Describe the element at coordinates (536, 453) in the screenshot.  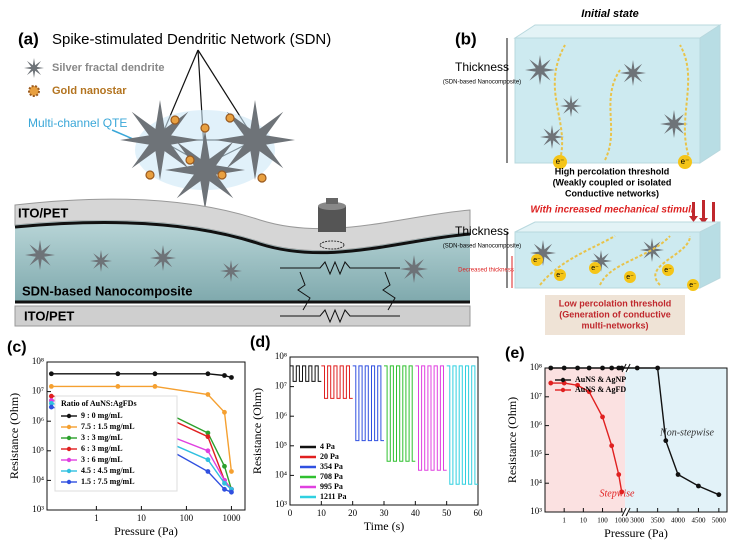
I see `y-tick-label: 10⁵` at that location.